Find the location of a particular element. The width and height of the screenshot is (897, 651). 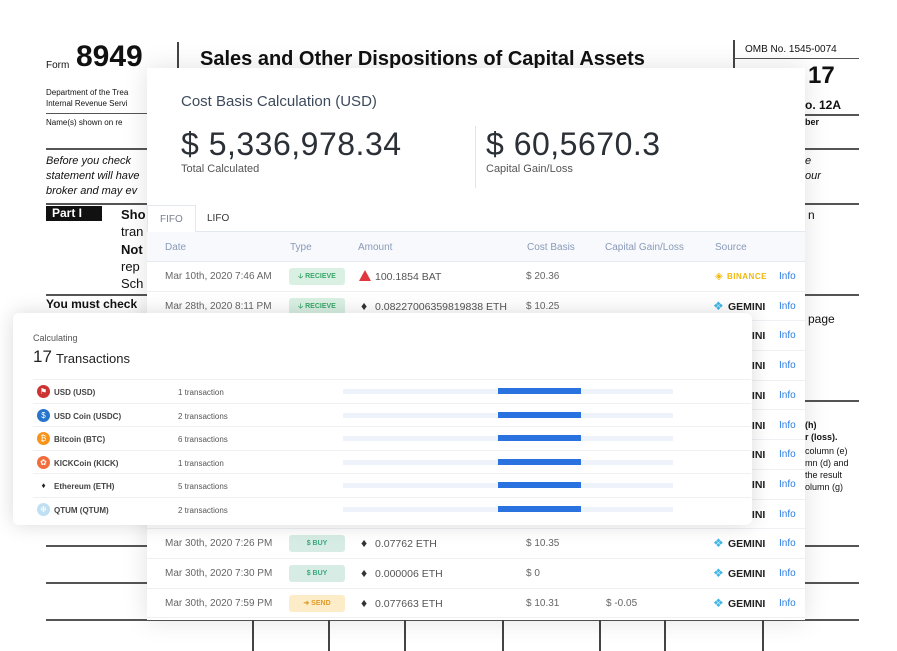

usd-flag-icon: ⚑ is located at coordinates (43, 391).